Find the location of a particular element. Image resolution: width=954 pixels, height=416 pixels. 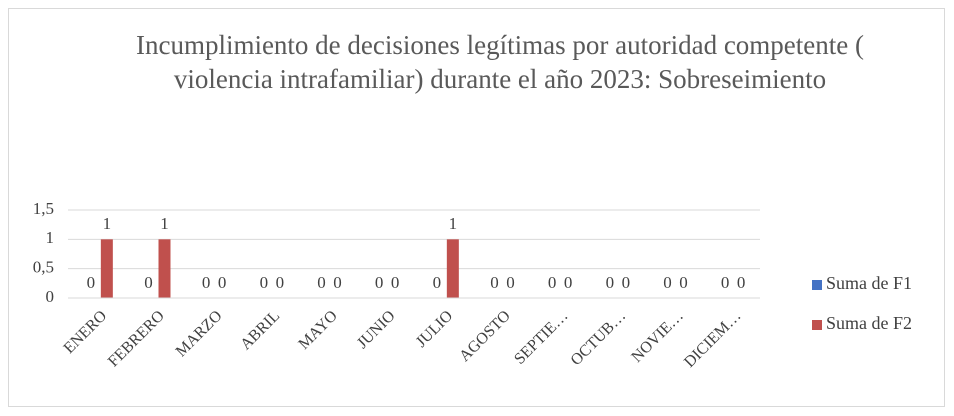

legend-label: Suma de F2 is located at coordinates (869, 323).